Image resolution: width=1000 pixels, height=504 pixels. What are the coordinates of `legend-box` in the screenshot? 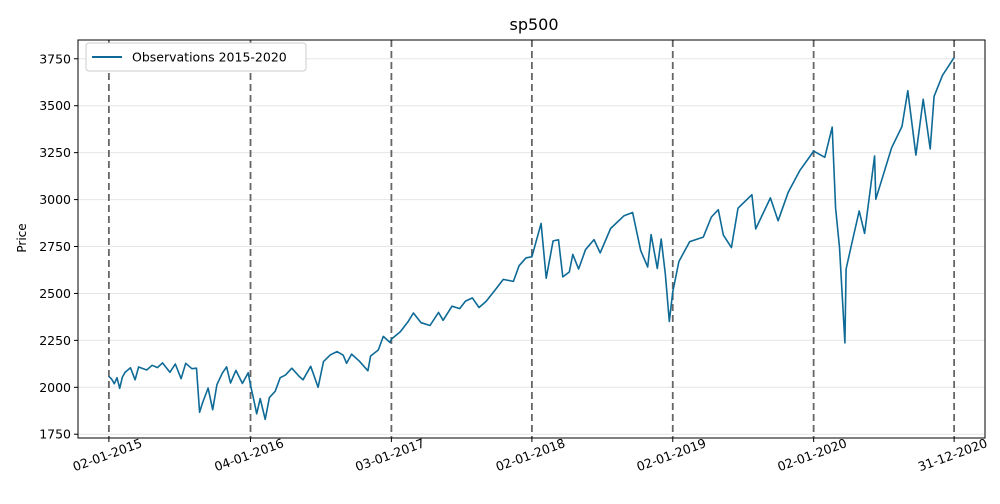 It's located at (196, 57).